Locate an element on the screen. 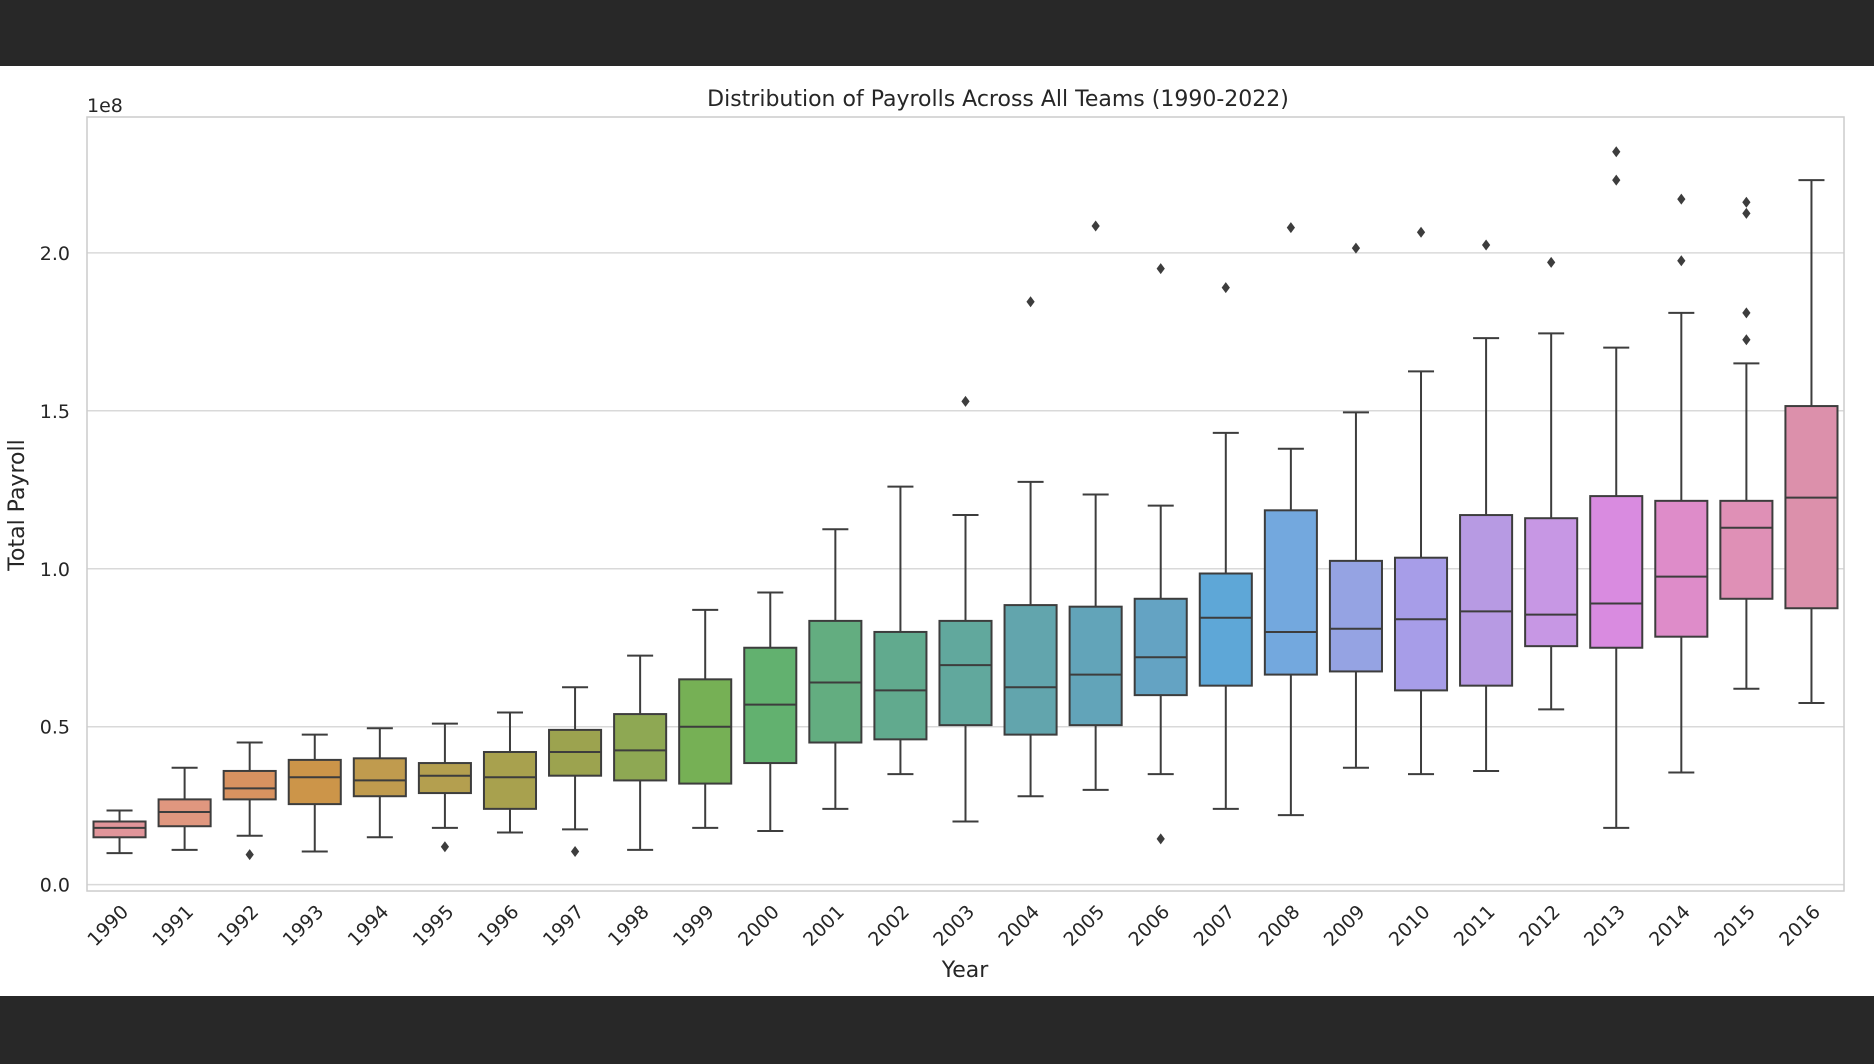  x-tick-label: 2002 is located at coordinates (889, 926).